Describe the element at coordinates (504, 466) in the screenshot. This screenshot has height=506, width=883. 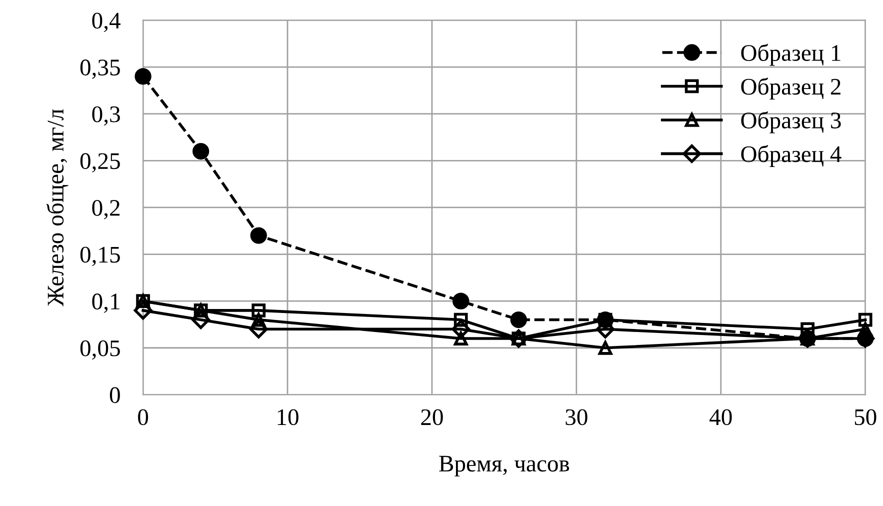
I see `x-axis-title: Время, часов` at that location.